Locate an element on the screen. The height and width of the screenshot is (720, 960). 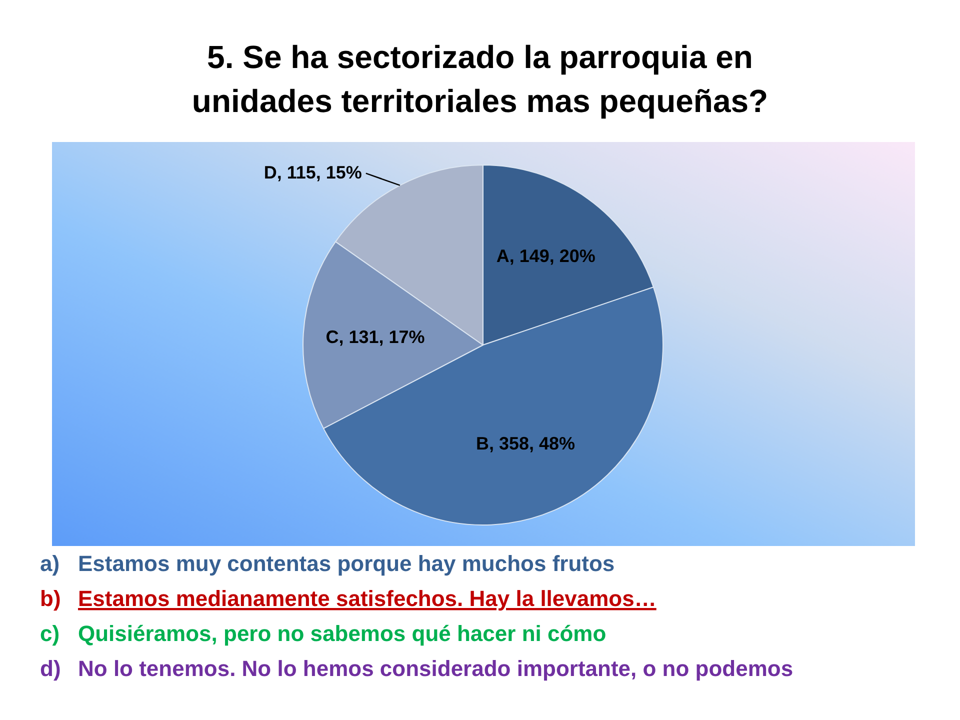
chart-title: 5. Se ha sectorizado la parroquia en unidades territoriales mas pequeñas? is located at coordinates (480, 79).